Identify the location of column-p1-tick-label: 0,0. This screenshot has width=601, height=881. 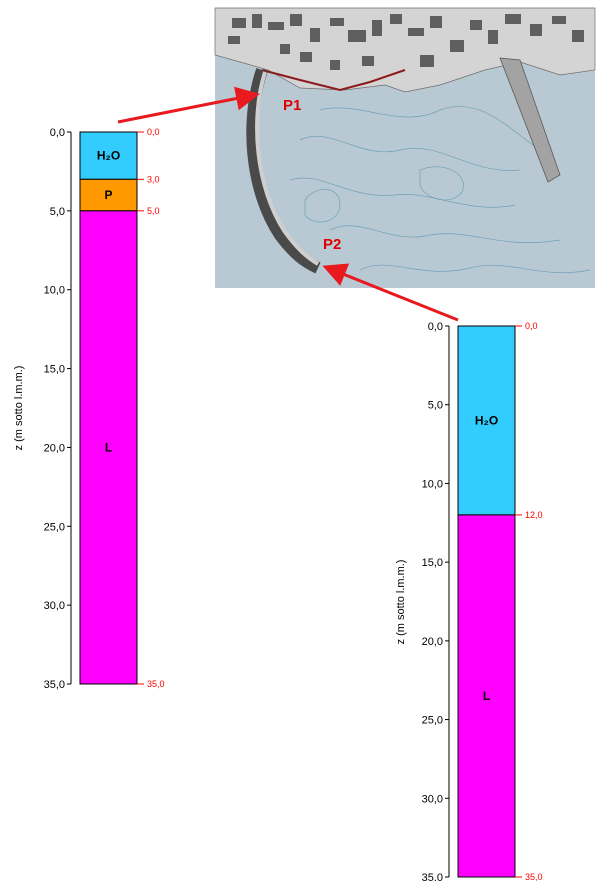
(57, 133).